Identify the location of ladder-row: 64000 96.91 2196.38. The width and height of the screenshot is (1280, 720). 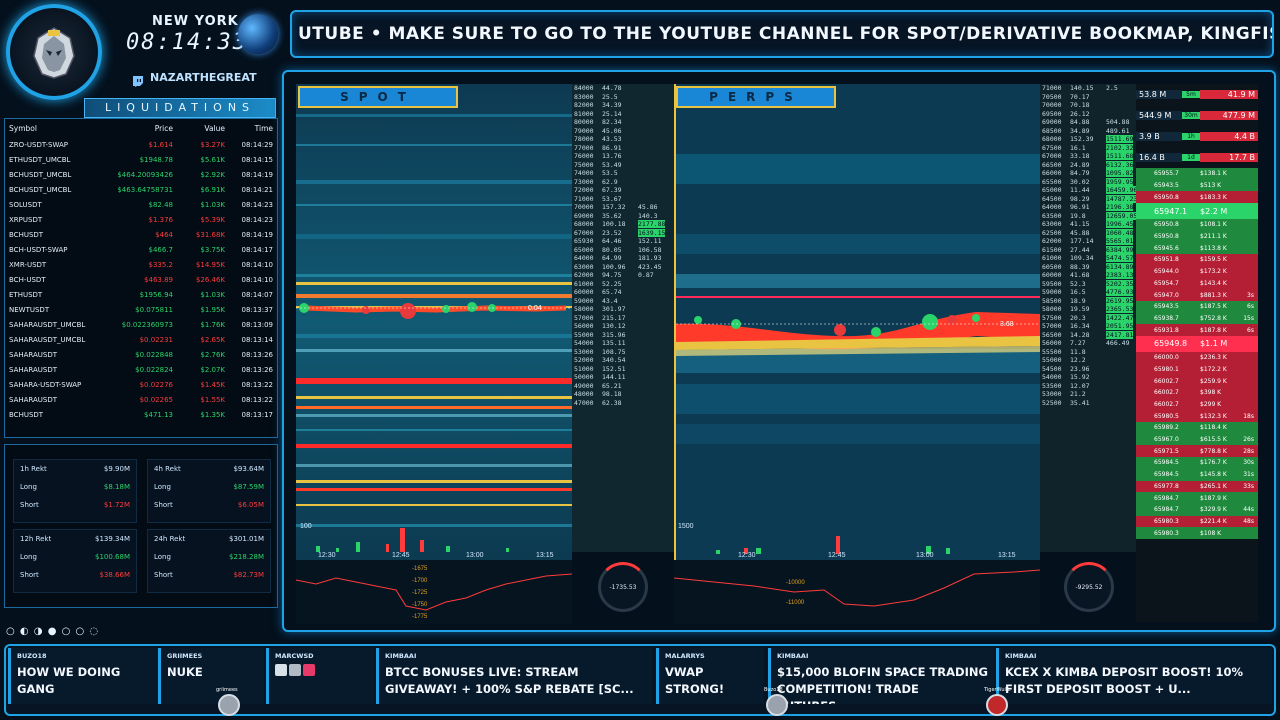
(1088, 207).